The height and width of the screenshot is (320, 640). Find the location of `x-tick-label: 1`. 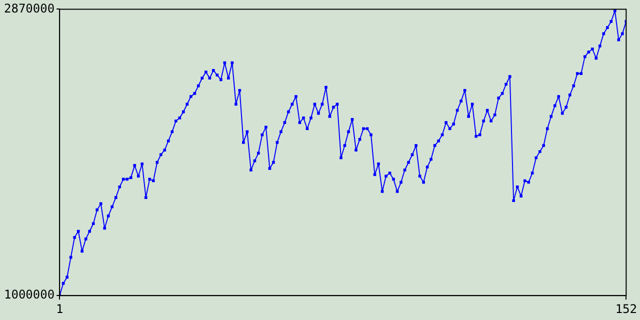

x-tick-label: 1 is located at coordinates (60, 309).